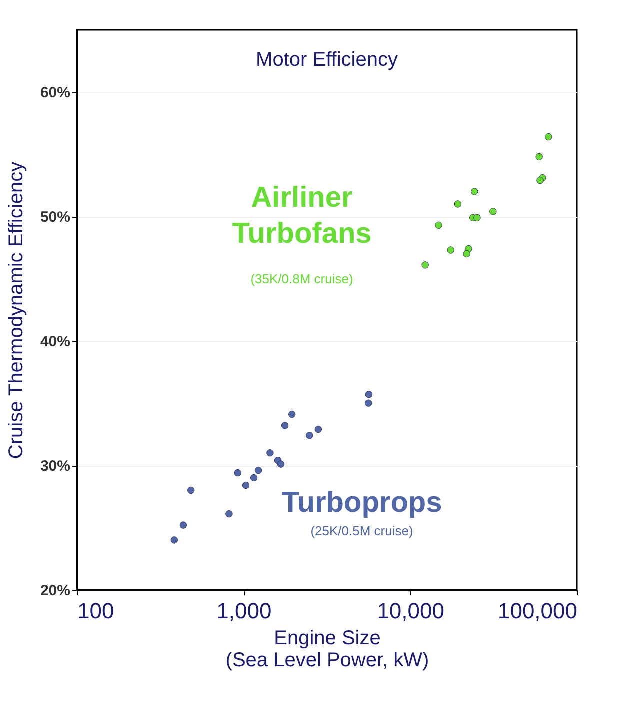 This screenshot has height=709, width=644. What do you see at coordinates (55, 591) in the screenshot?
I see `y-tick-label: 20%` at bounding box center [55, 591].